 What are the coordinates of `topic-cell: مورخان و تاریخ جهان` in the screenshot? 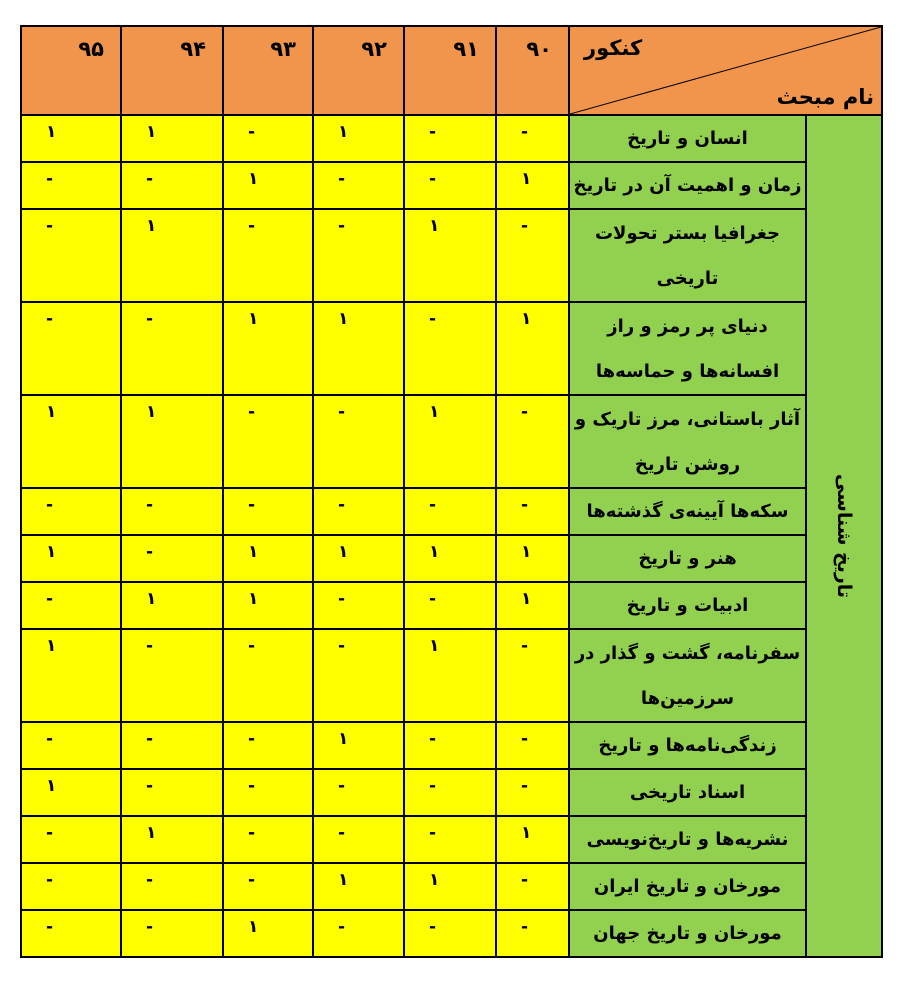 It's located at (687, 933).